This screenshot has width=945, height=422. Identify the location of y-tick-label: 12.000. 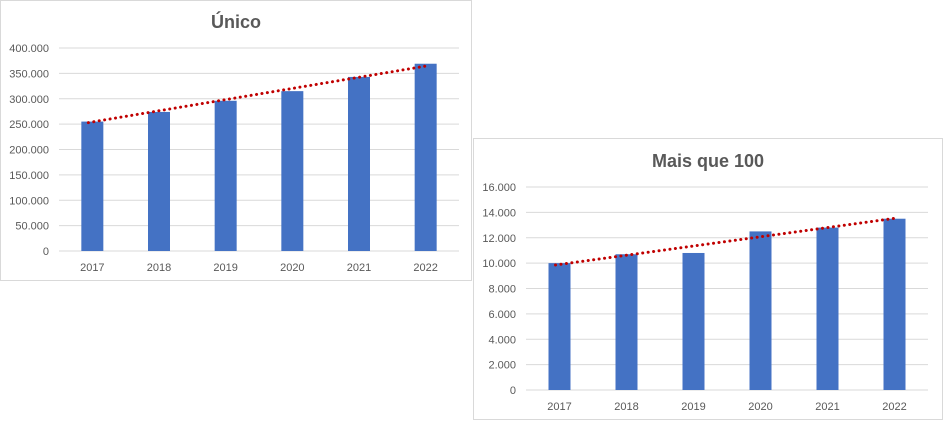
(499, 239).